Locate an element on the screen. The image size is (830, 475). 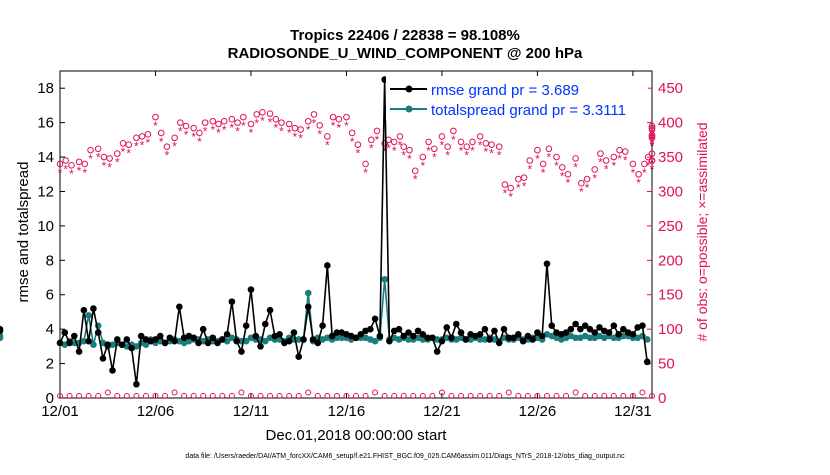
y2-tick-label: 450 is located at coordinates (670, 88).